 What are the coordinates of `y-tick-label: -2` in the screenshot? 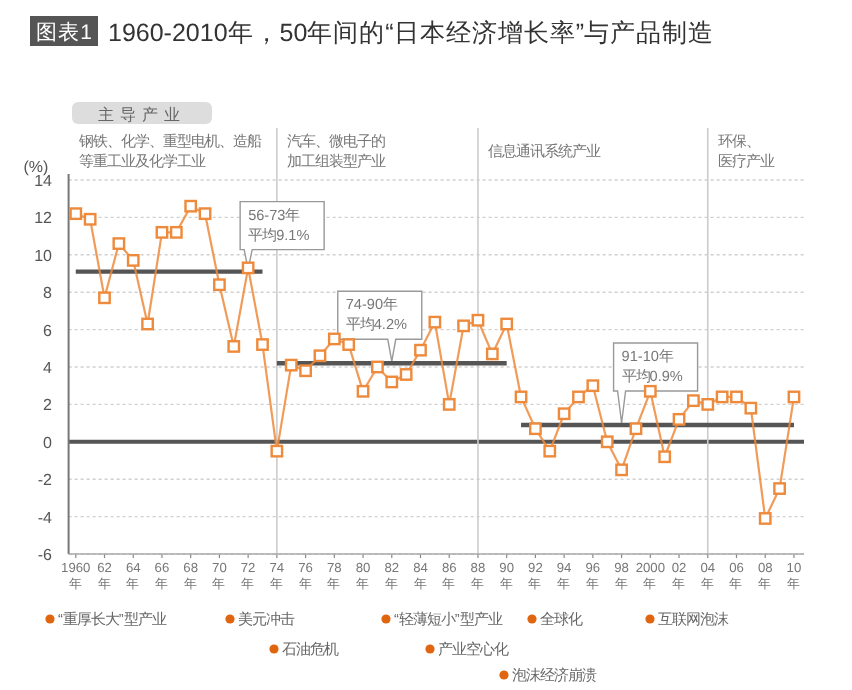 It's located at (45, 480).